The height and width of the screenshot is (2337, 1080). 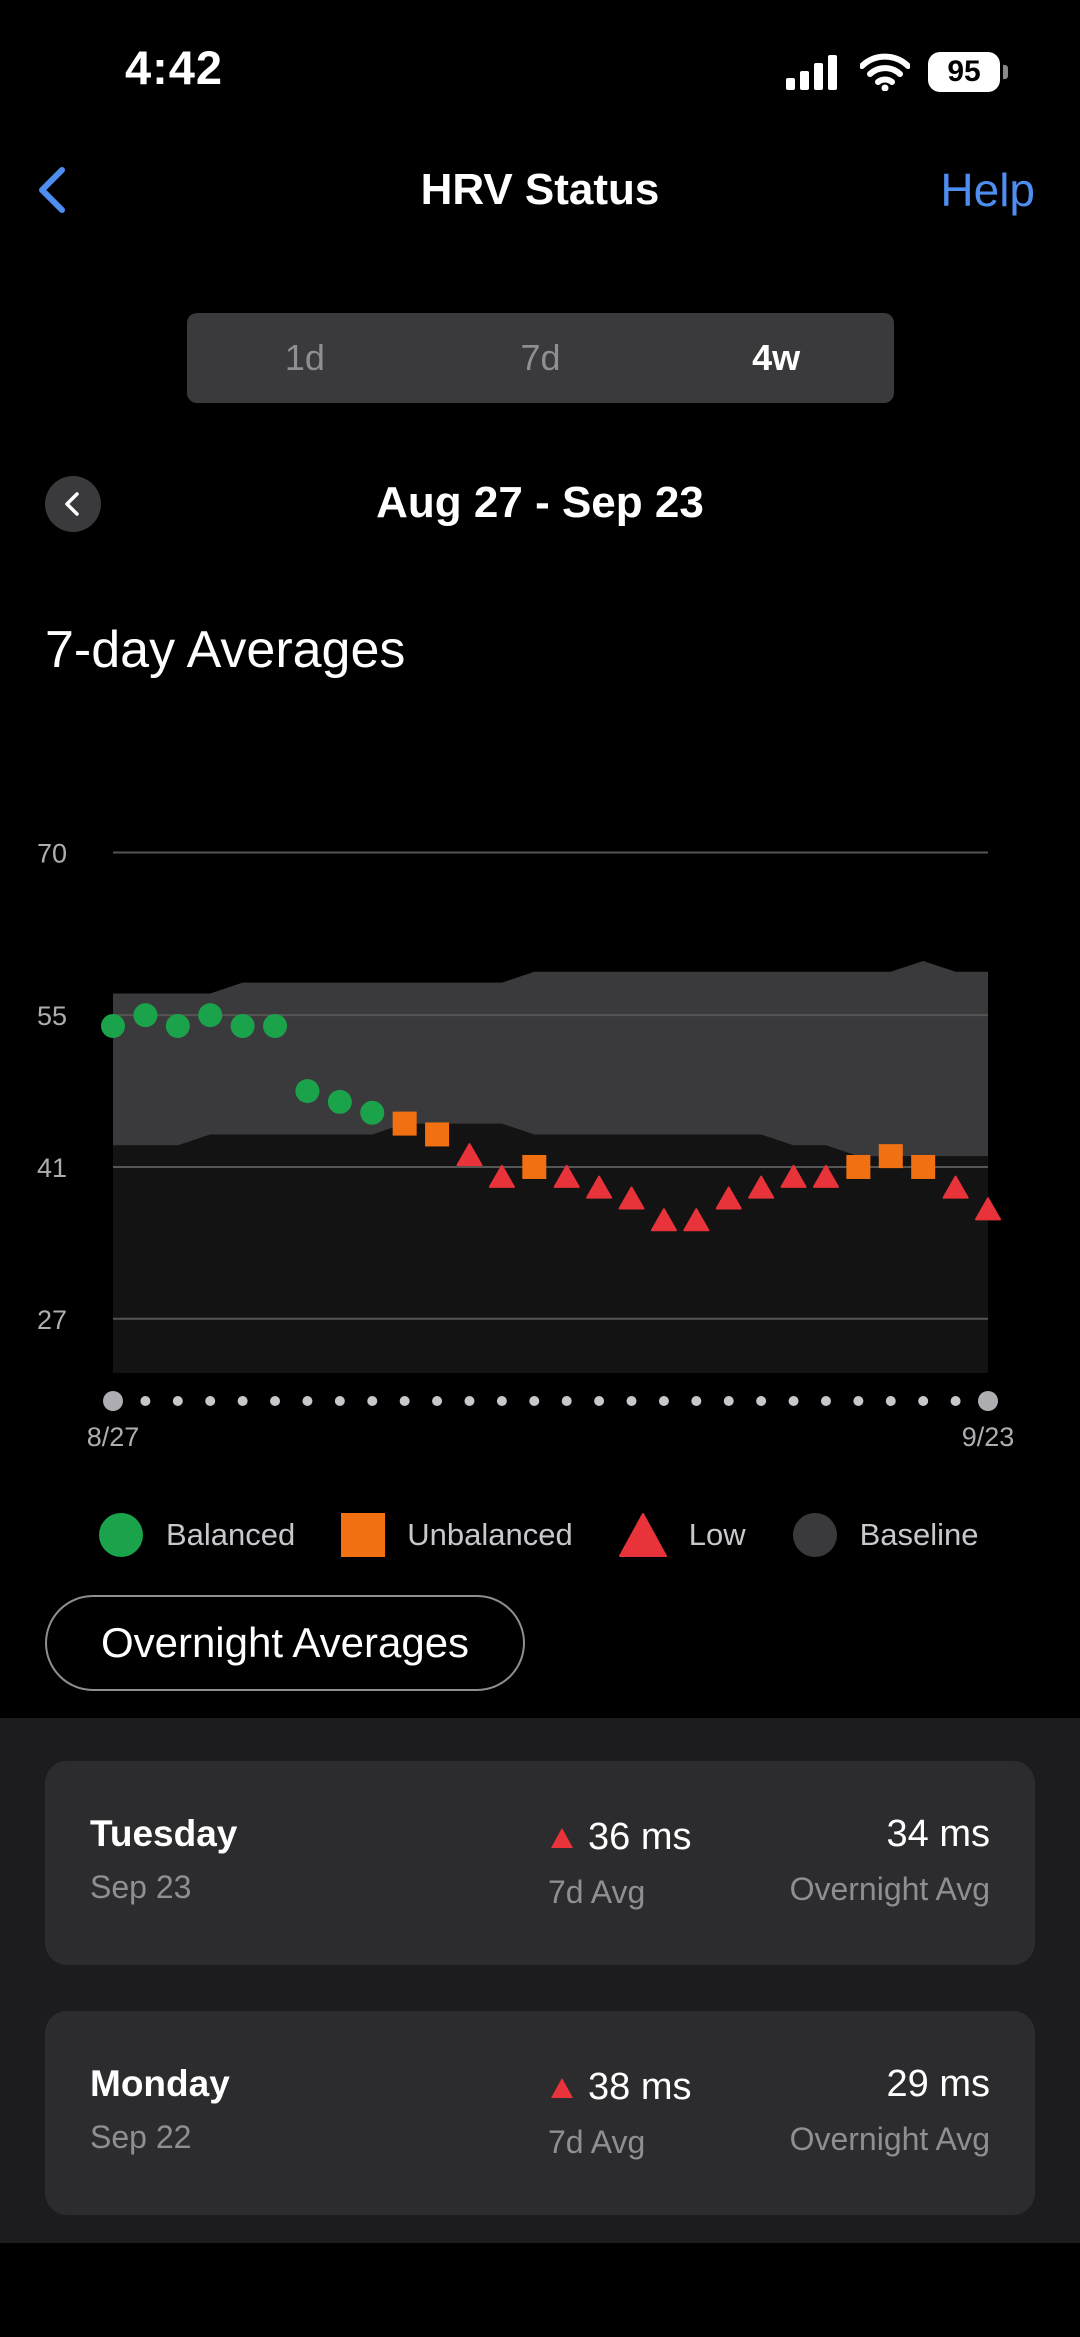 I want to click on back-button, so click(x=55, y=190).